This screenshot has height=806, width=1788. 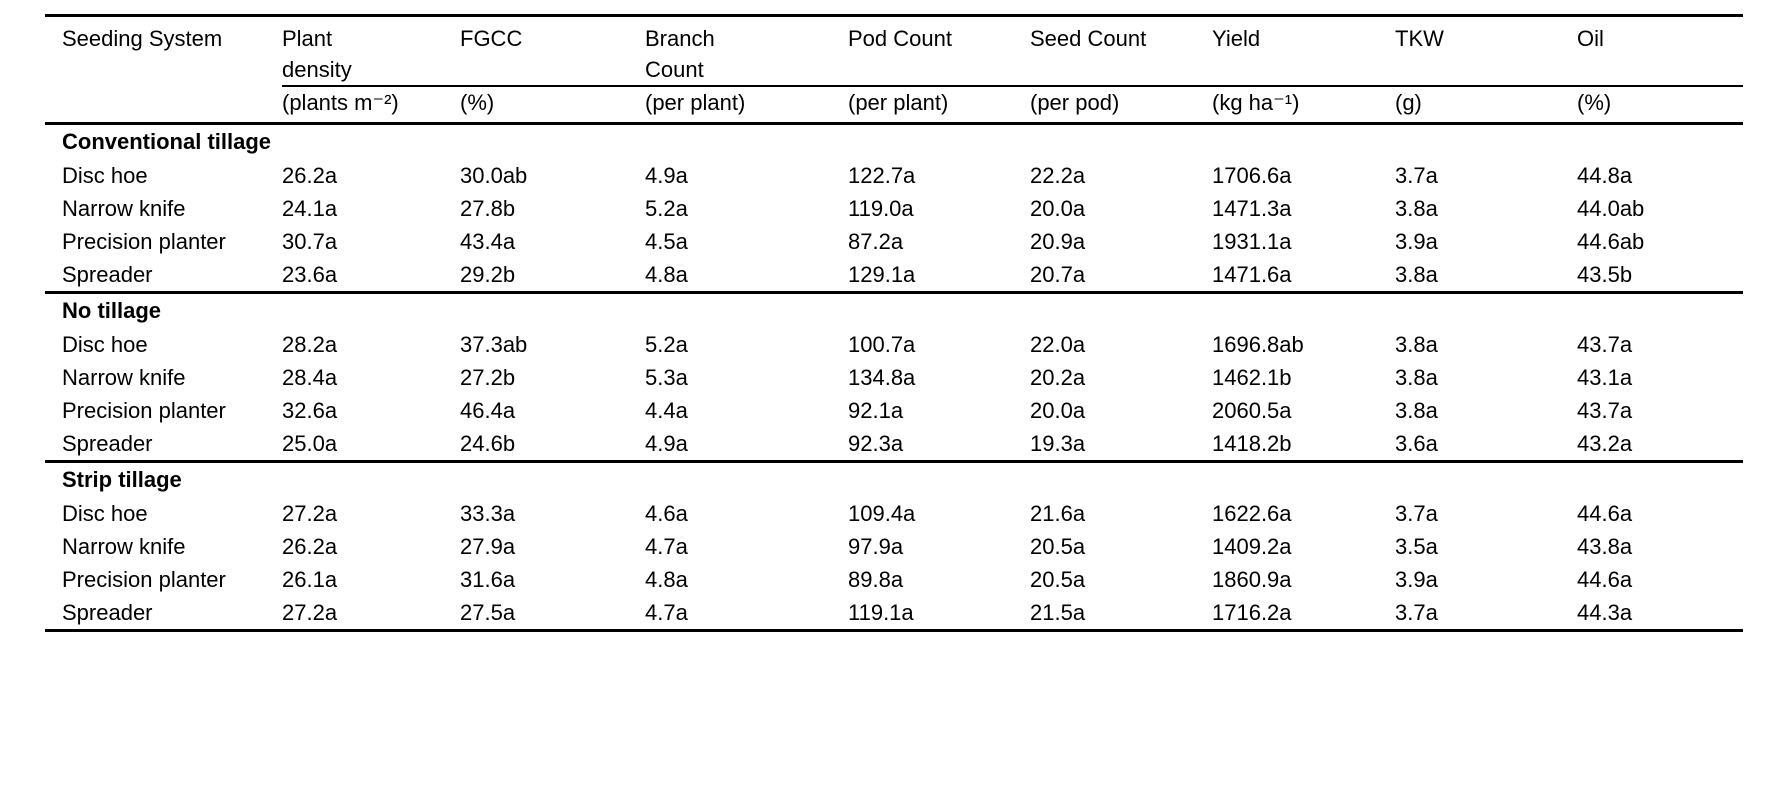 What do you see at coordinates (1058, 513) in the screenshot?
I see `value-cell: 21.6a` at bounding box center [1058, 513].